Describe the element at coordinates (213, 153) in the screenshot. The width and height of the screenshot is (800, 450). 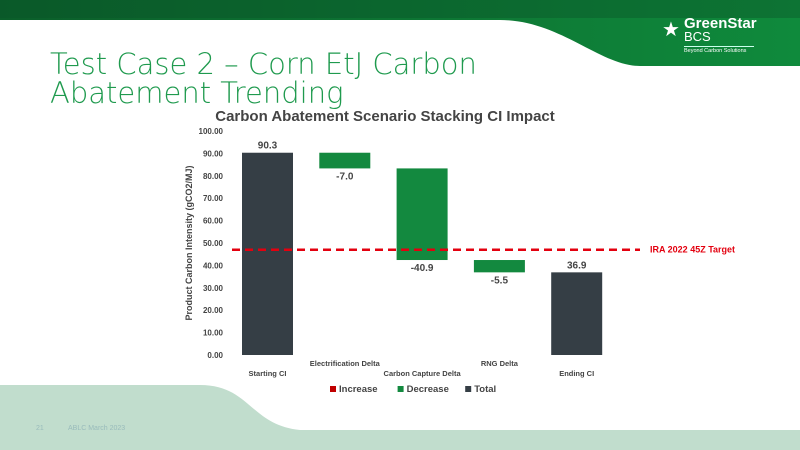
I see `y-tick-label: 90.00` at that location.